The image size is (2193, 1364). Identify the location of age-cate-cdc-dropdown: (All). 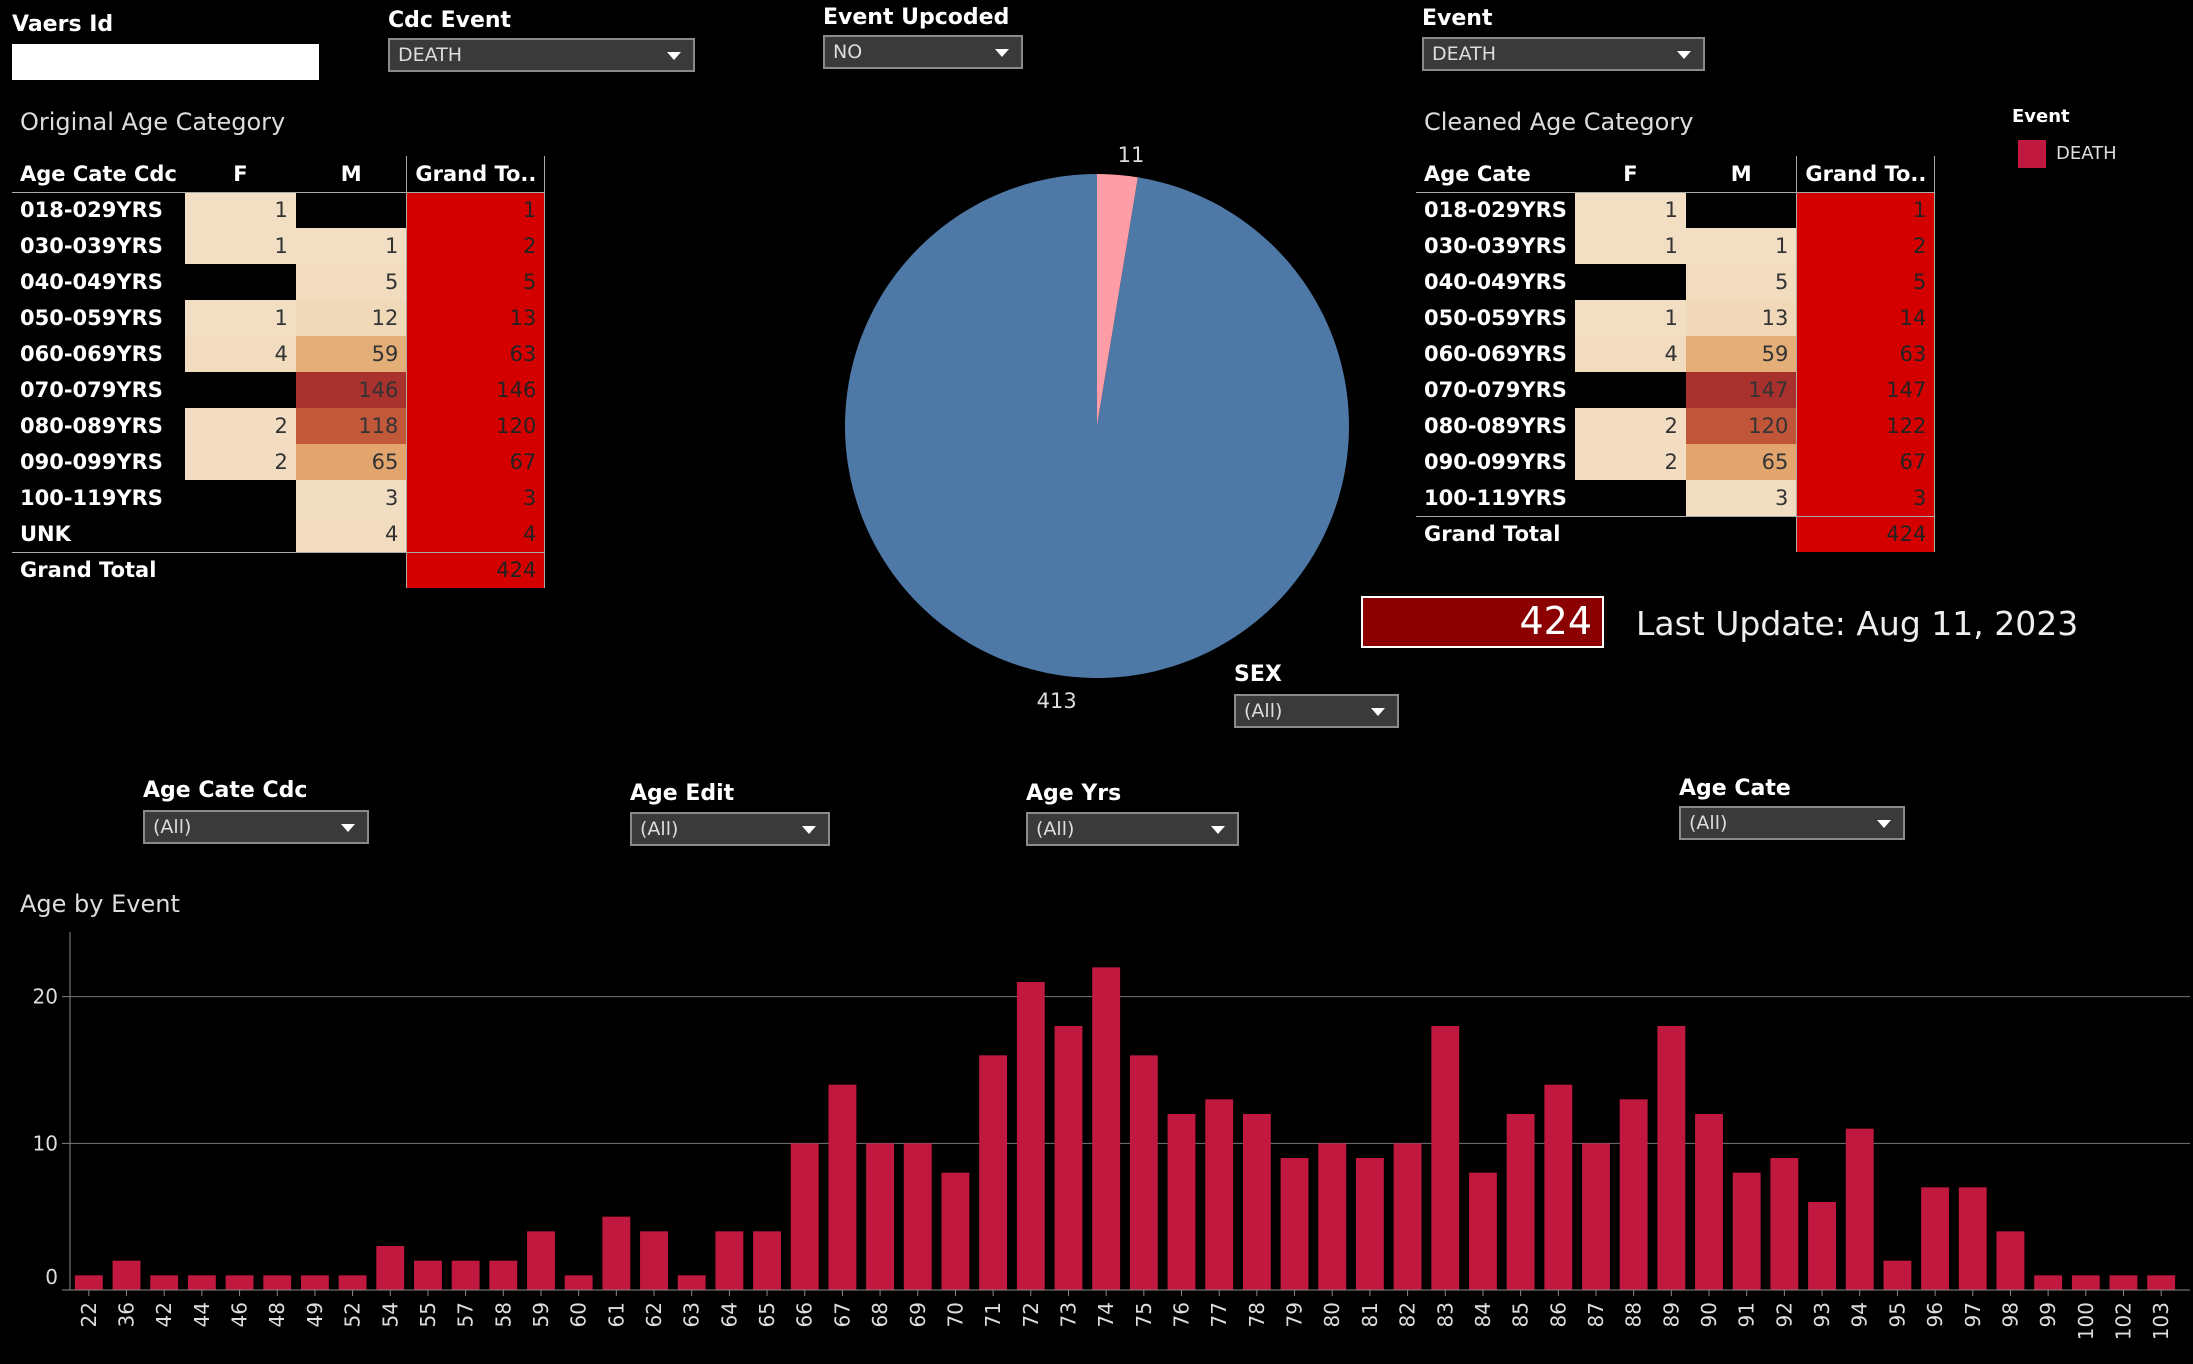
(256, 827).